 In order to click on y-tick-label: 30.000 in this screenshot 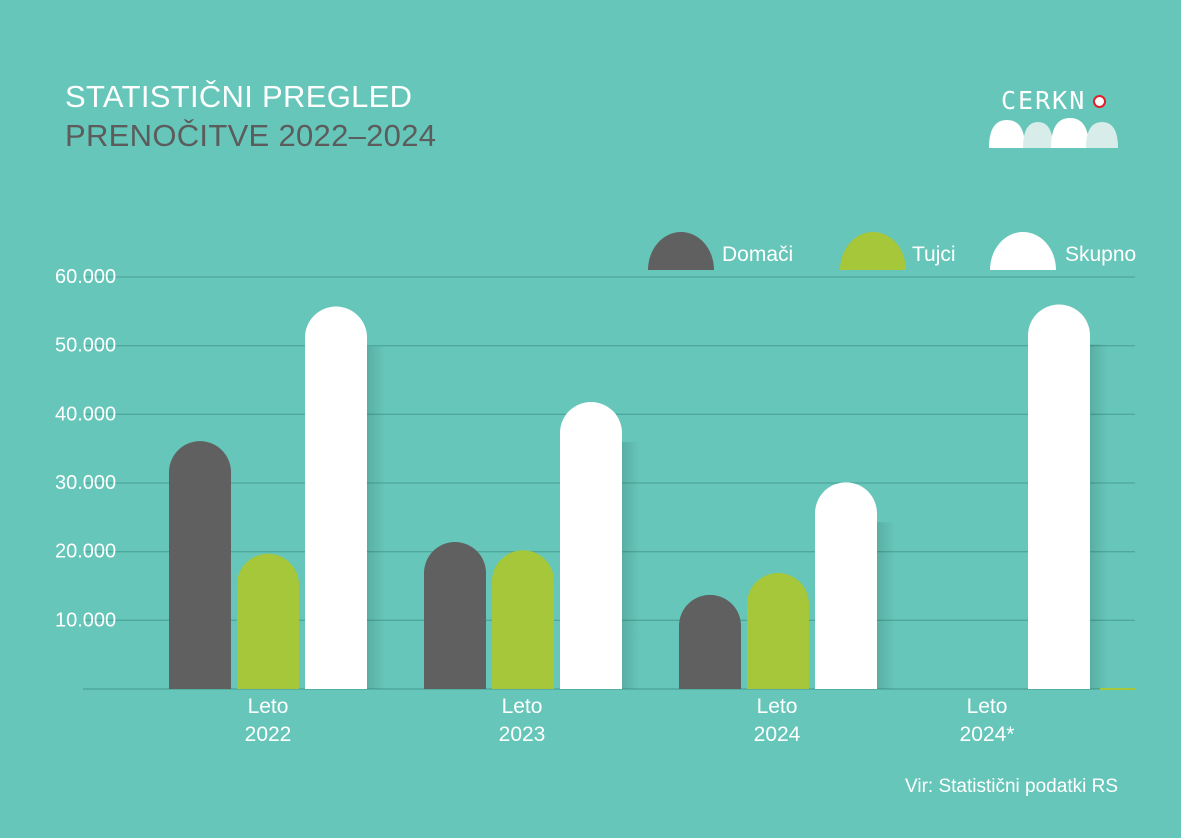, I will do `click(85, 483)`.